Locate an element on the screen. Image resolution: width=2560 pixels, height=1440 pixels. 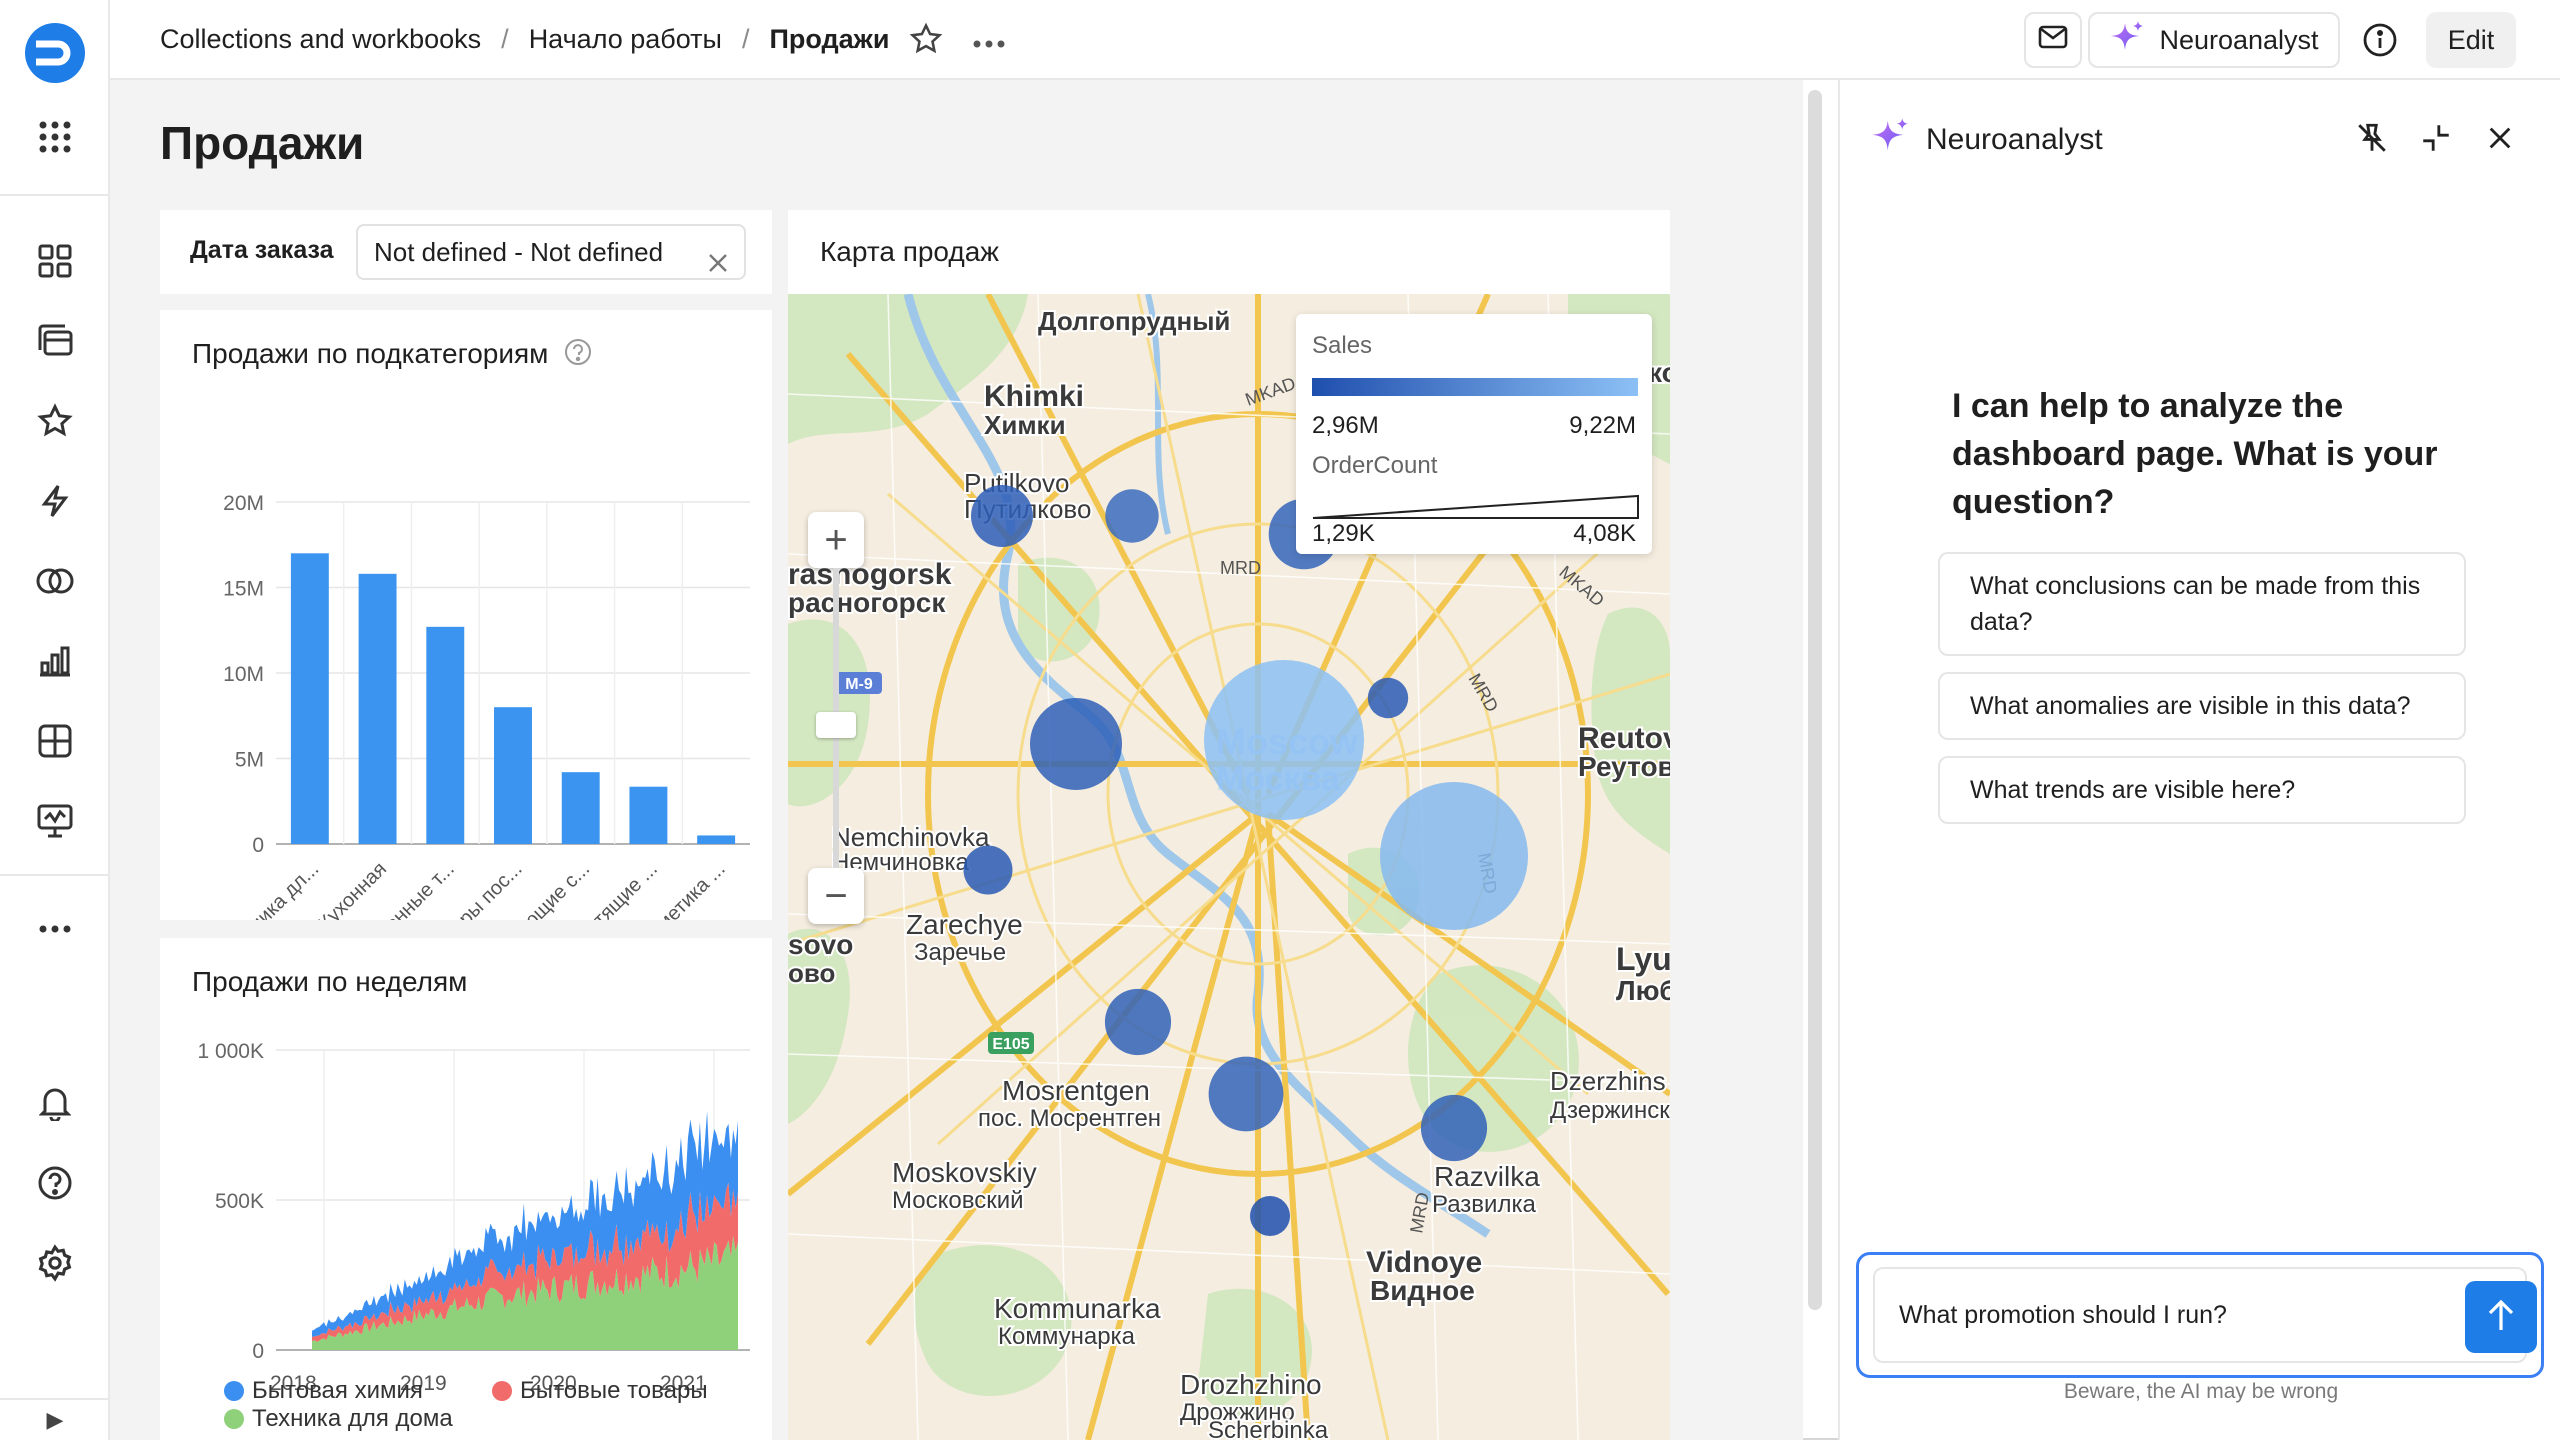
legend-count-min: 1,29K is located at coordinates (1343, 533).